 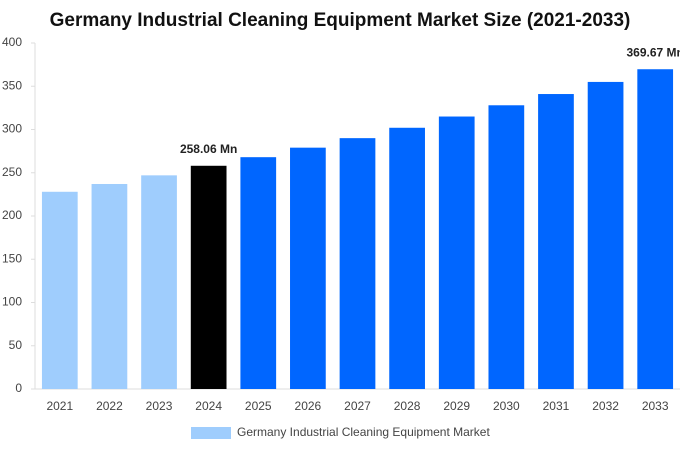 What do you see at coordinates (159, 406) in the screenshot?
I see `x-tick-label: 2023` at bounding box center [159, 406].